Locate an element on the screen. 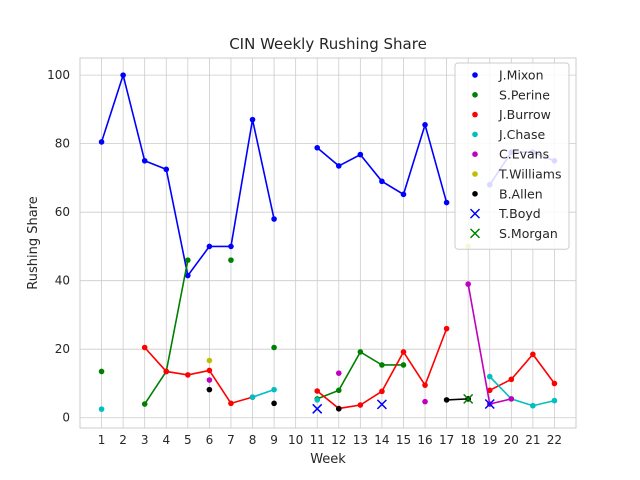 The image size is (640, 480). legend-entry: T.Boyd is located at coordinates (519, 213).